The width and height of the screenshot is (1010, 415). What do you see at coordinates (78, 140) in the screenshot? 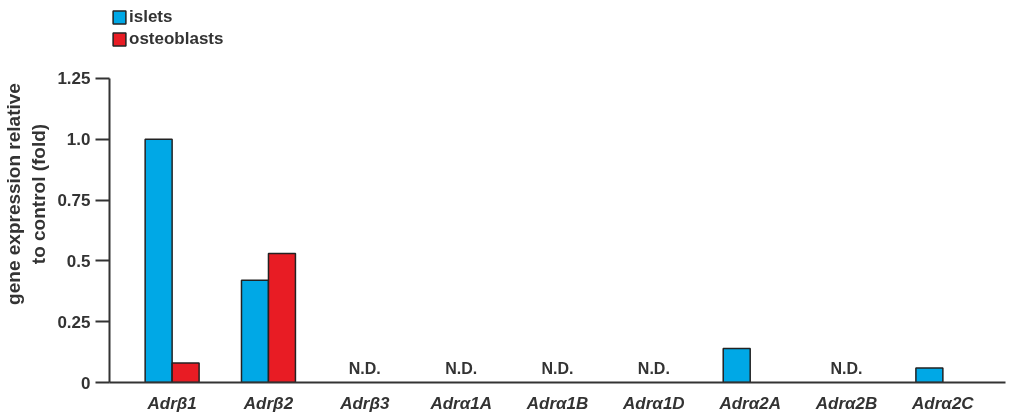
I see `y-tick-label: 1.0` at bounding box center [78, 140].